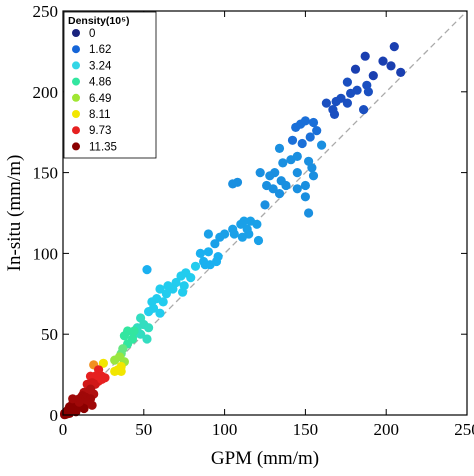  What do you see at coordinates (100, 50) in the screenshot?
I see `legend-label: 1.62` at bounding box center [100, 50].